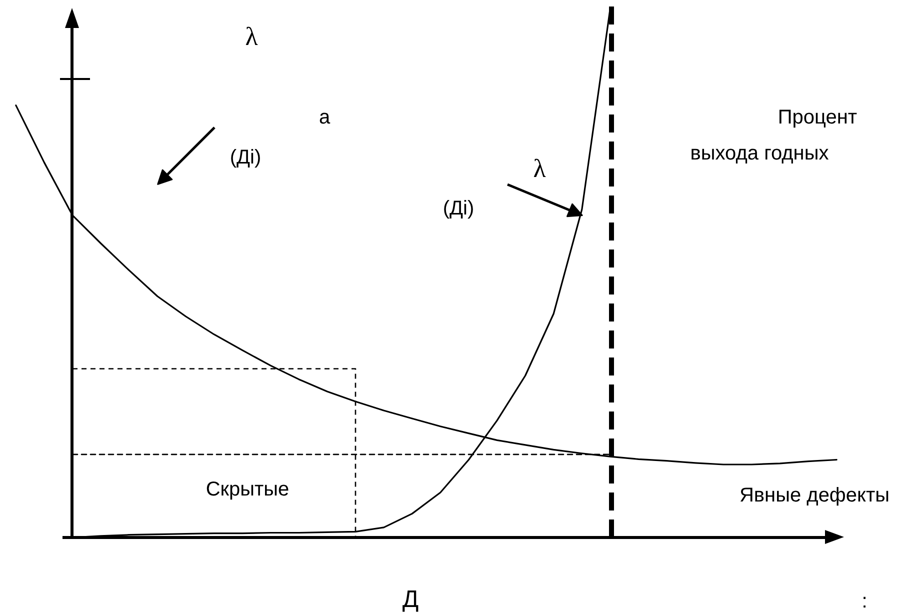 The width and height of the screenshot is (906, 615). Describe the element at coordinates (818, 117) in the screenshot. I see `annotation: Процент` at that location.